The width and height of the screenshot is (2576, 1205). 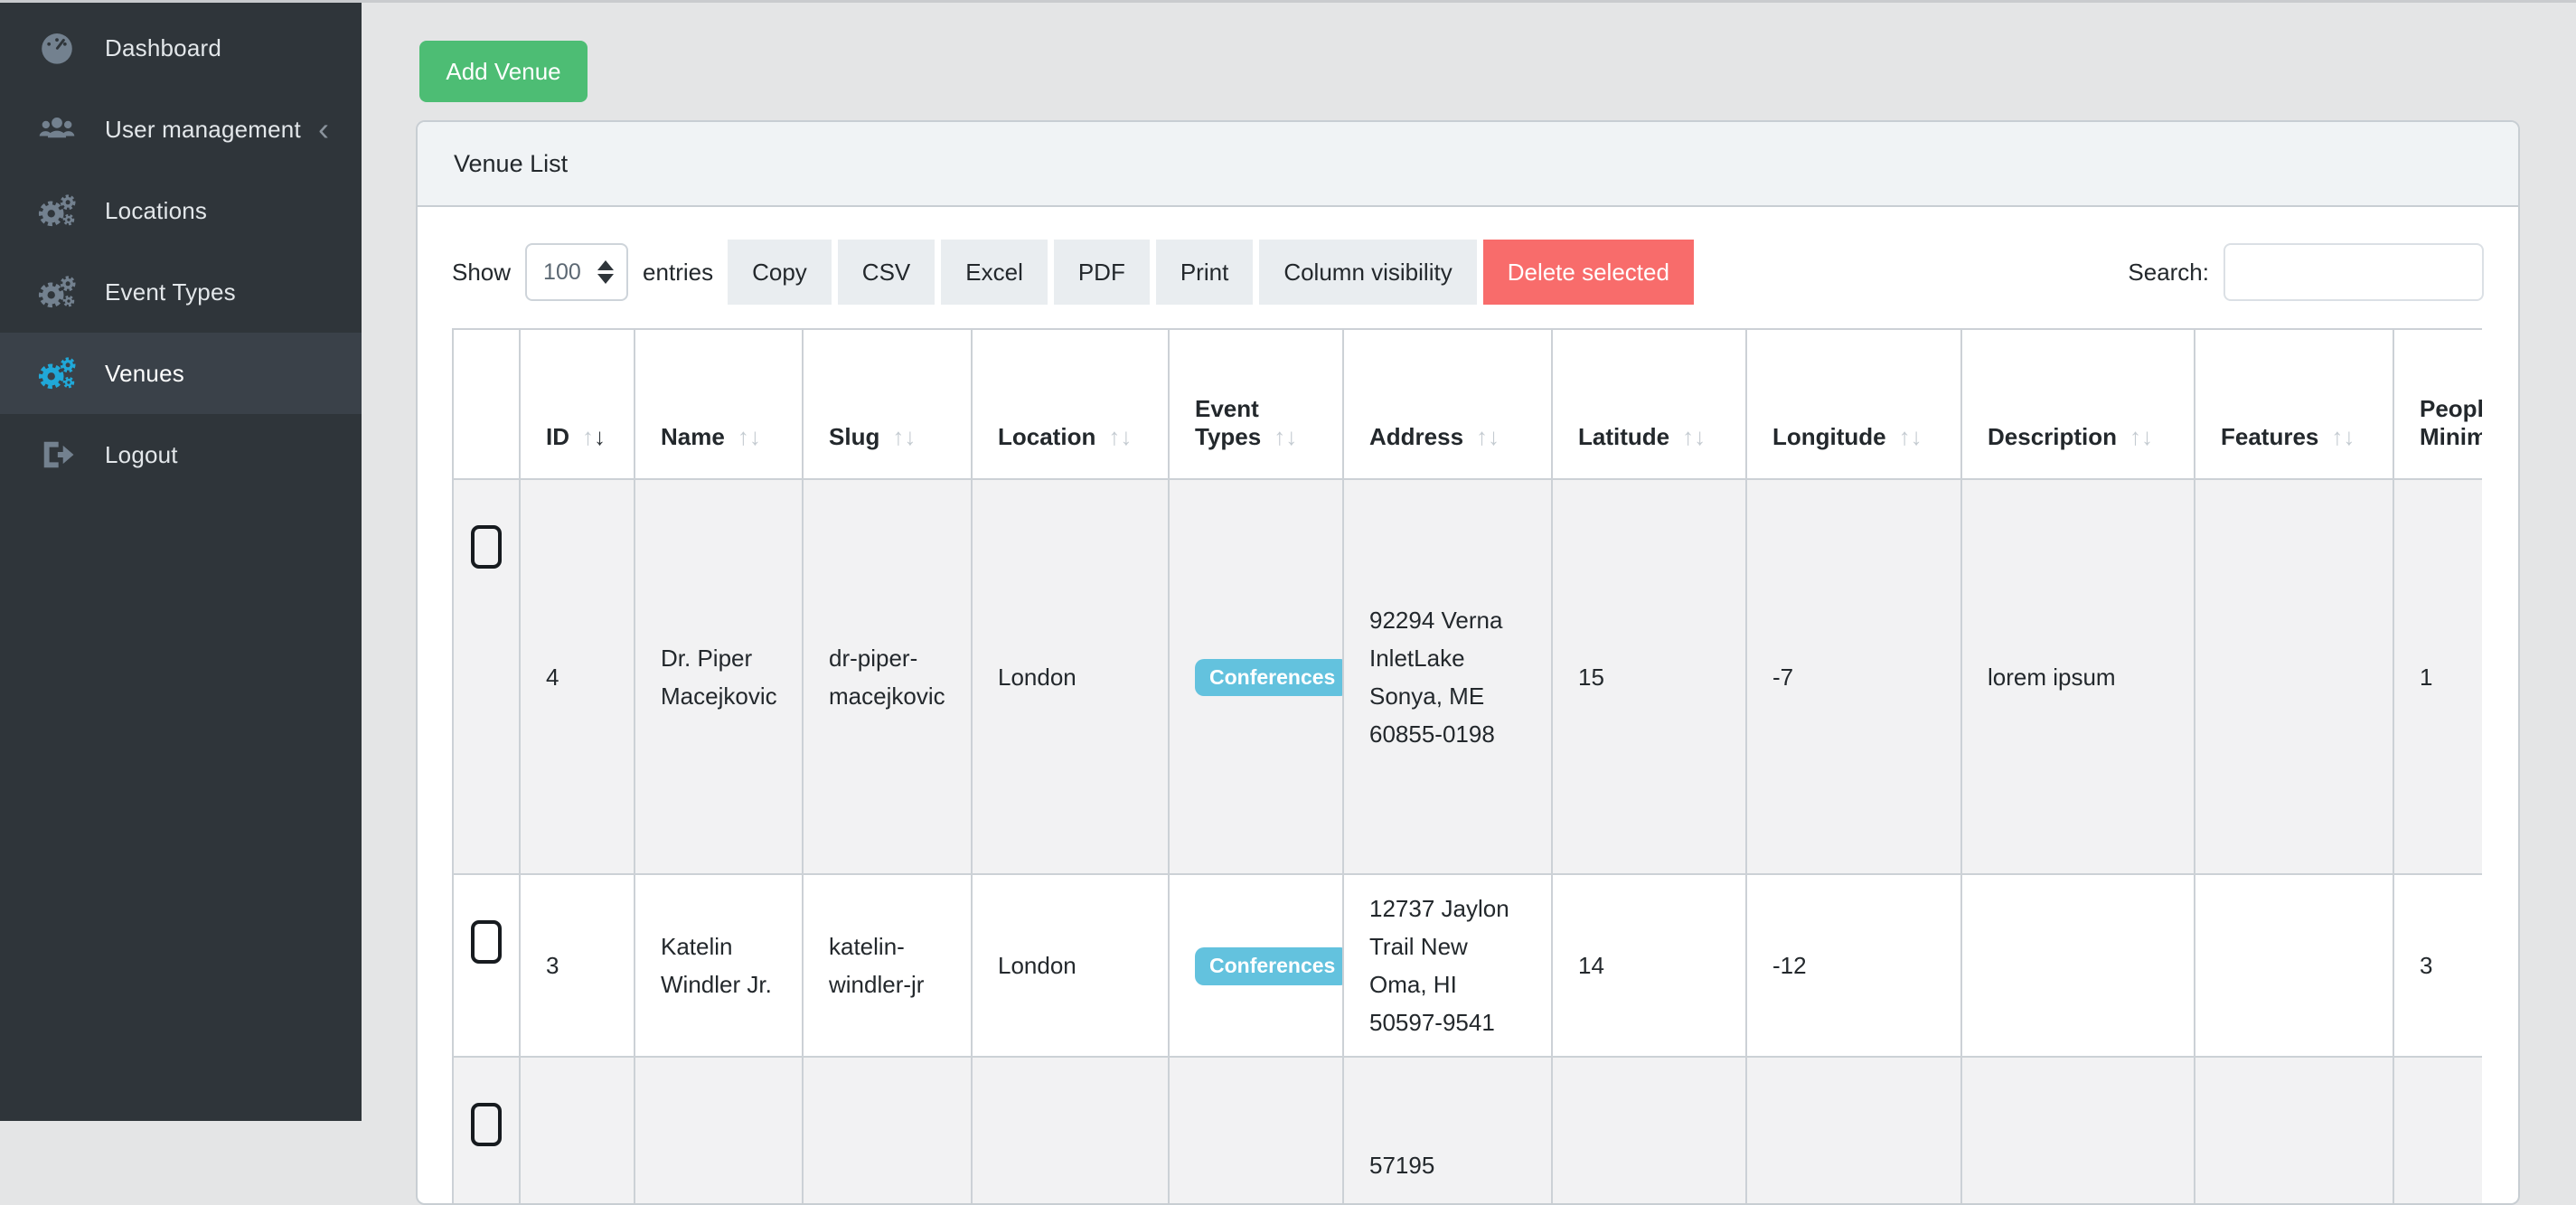 What do you see at coordinates (1854, 404) in the screenshot?
I see `column-header-longitude: Longitude ↑↓` at bounding box center [1854, 404].